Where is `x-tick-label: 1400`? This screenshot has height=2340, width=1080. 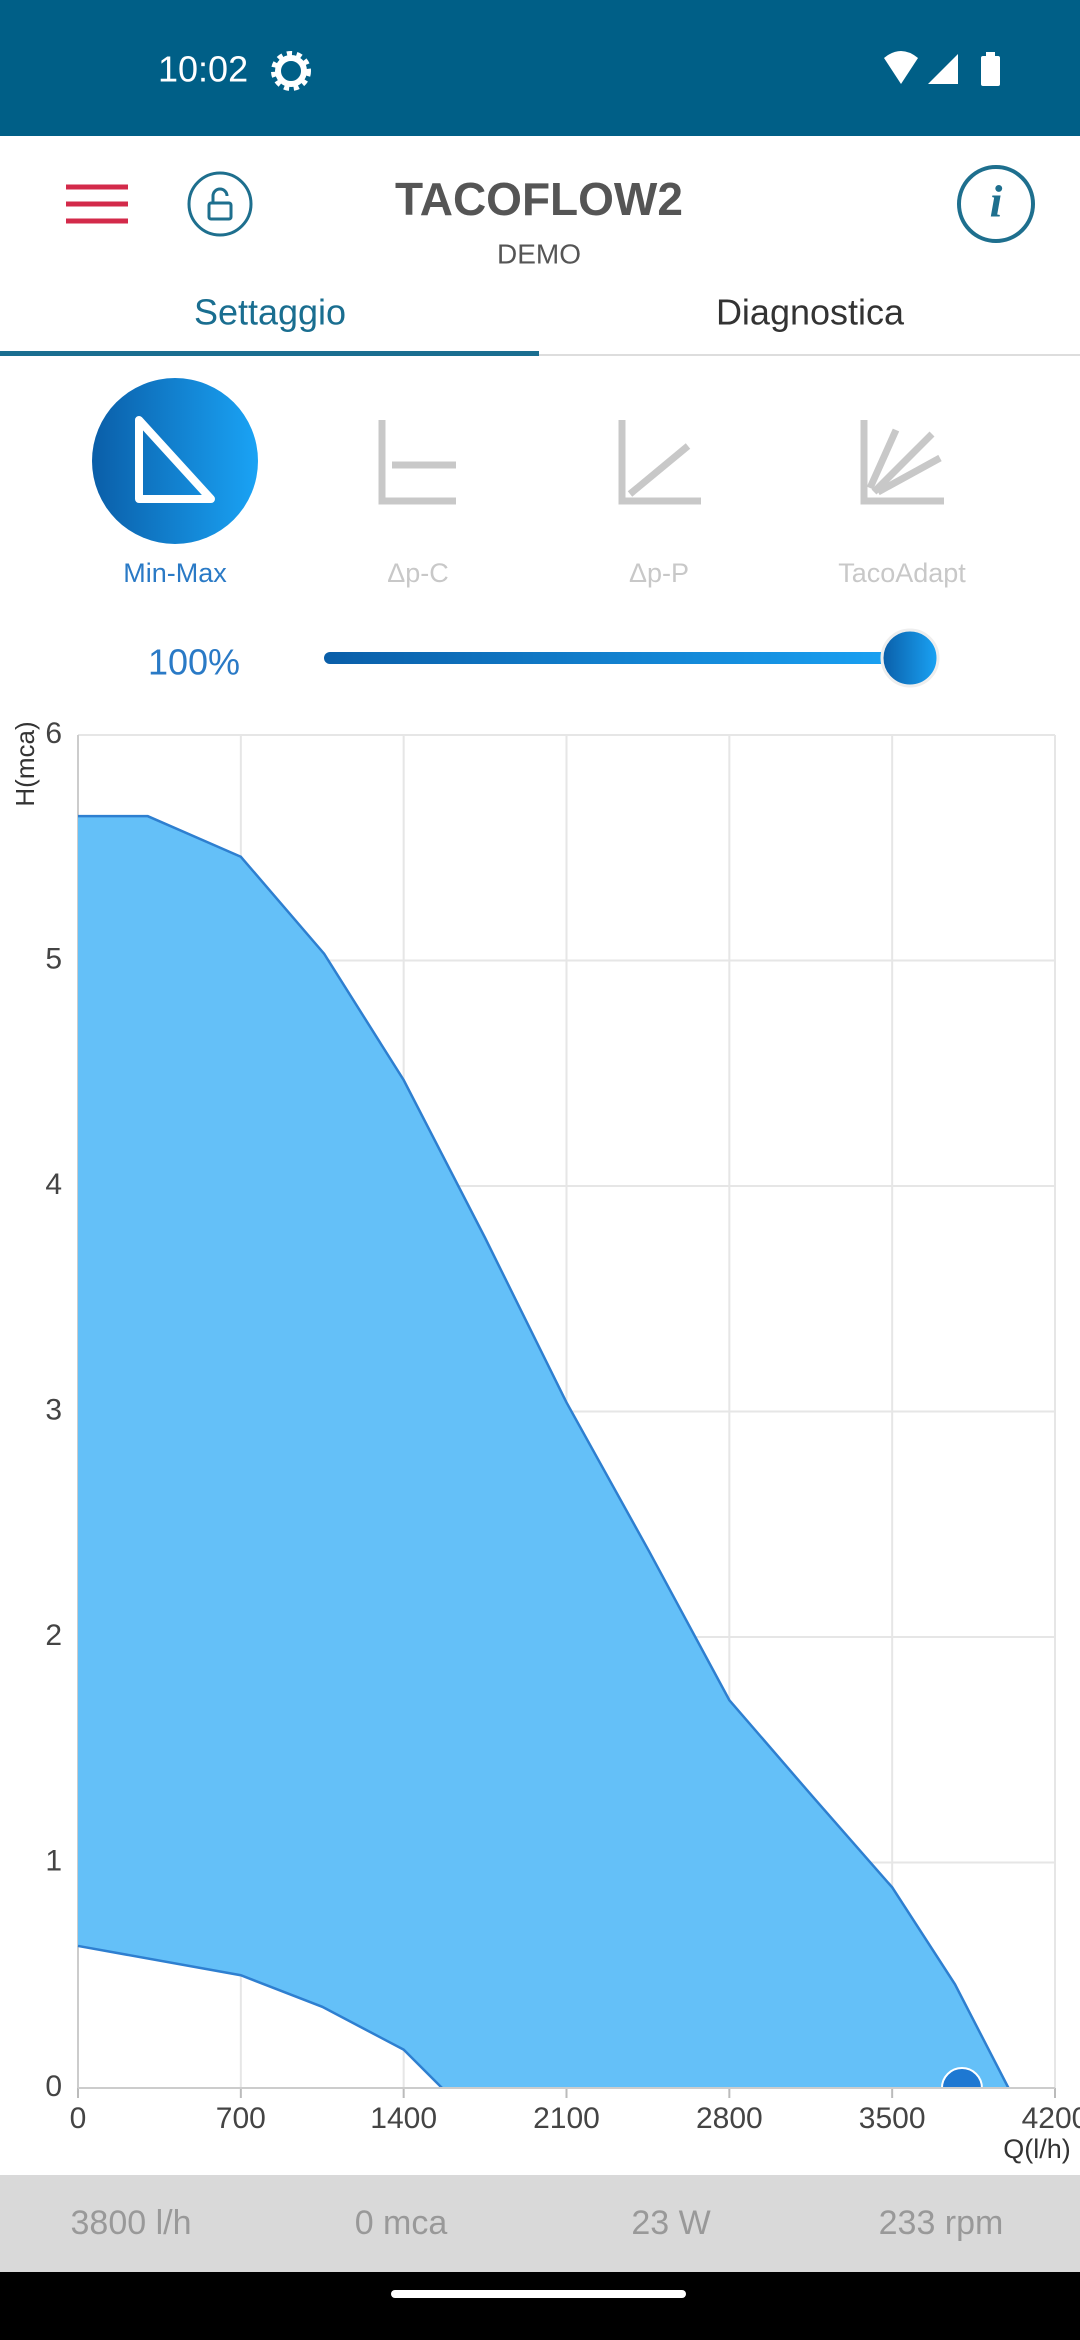 x-tick-label: 1400 is located at coordinates (403, 2118).